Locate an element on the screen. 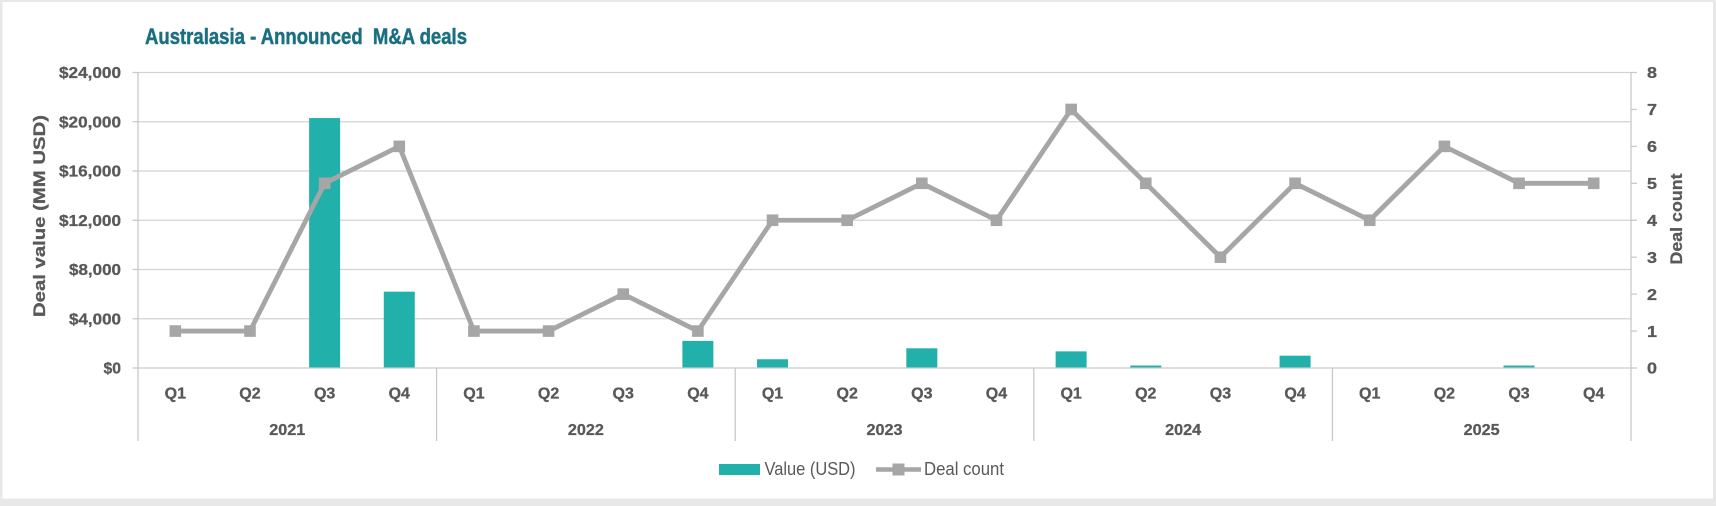  svg-text: $24,000 is located at coordinates (90, 73).